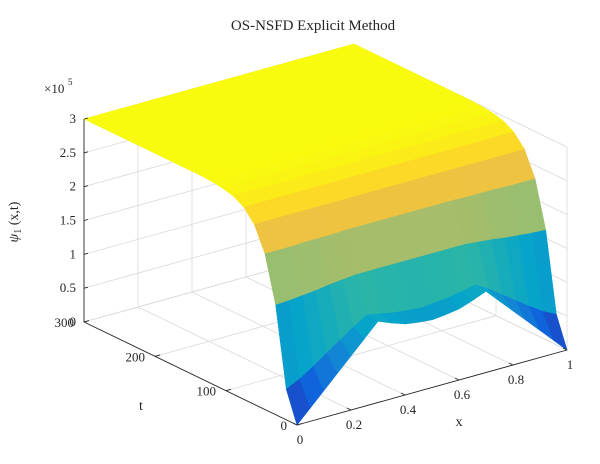 The width and height of the screenshot is (600, 464). I want to click on y-tick-label: 200, so click(136, 356).